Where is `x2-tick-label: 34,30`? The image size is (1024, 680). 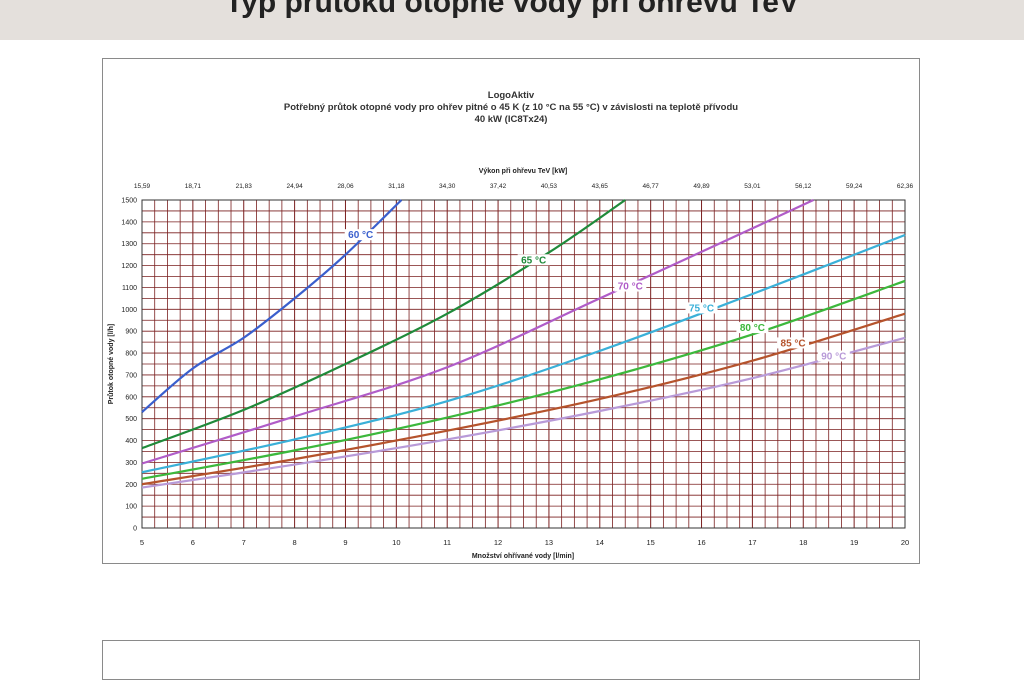 x2-tick-label: 34,30 is located at coordinates (447, 186).